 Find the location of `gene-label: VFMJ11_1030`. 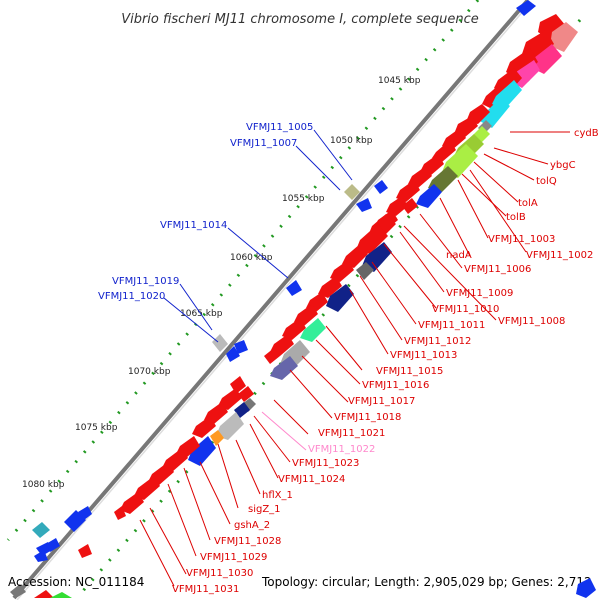

gene-label: VFMJ11_1030 is located at coordinates (219, 573).